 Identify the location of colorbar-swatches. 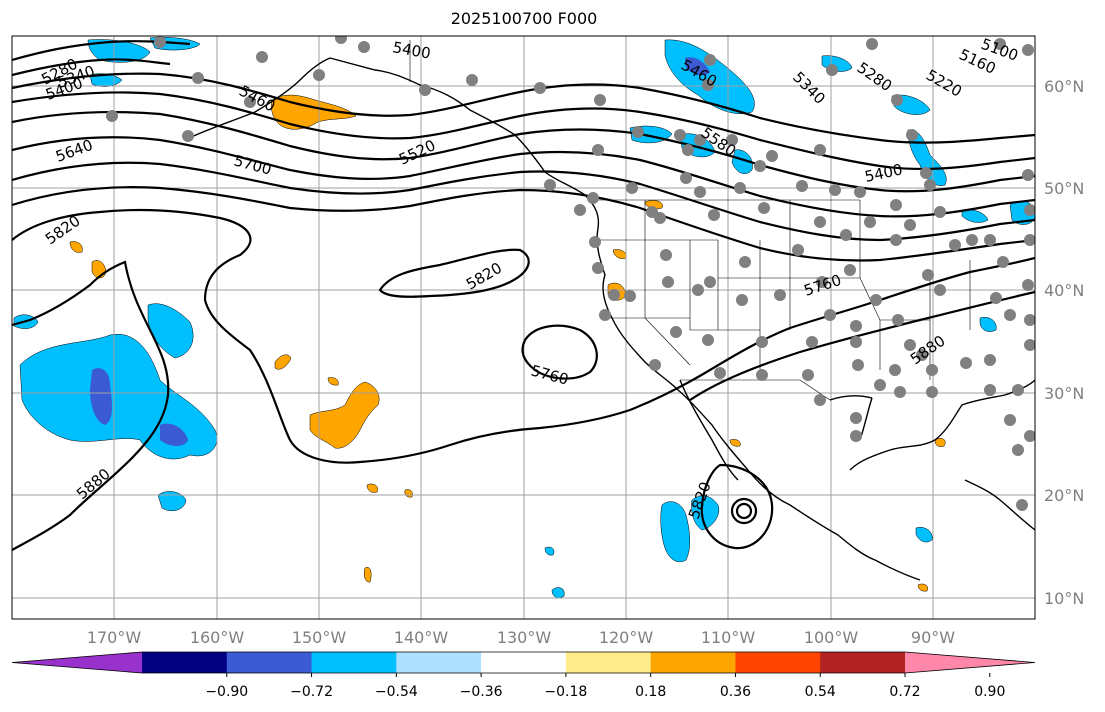
(523, 662).